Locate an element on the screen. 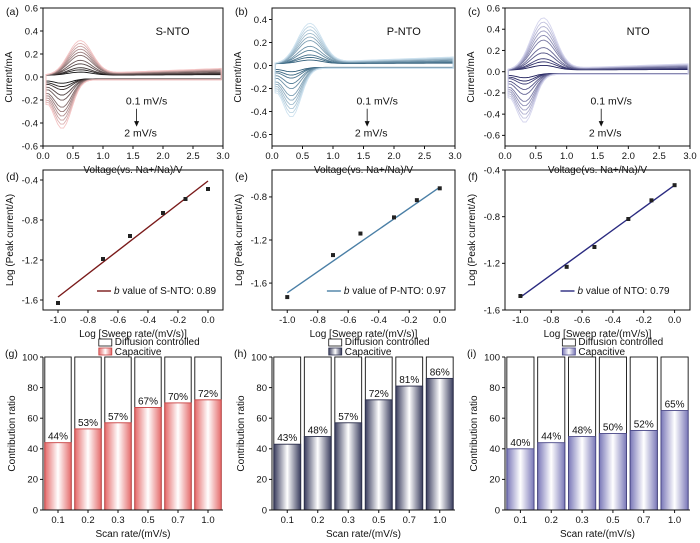 This screenshot has height=543, width=700. scan-rate-arrowhead is located at coordinates (137, 124).